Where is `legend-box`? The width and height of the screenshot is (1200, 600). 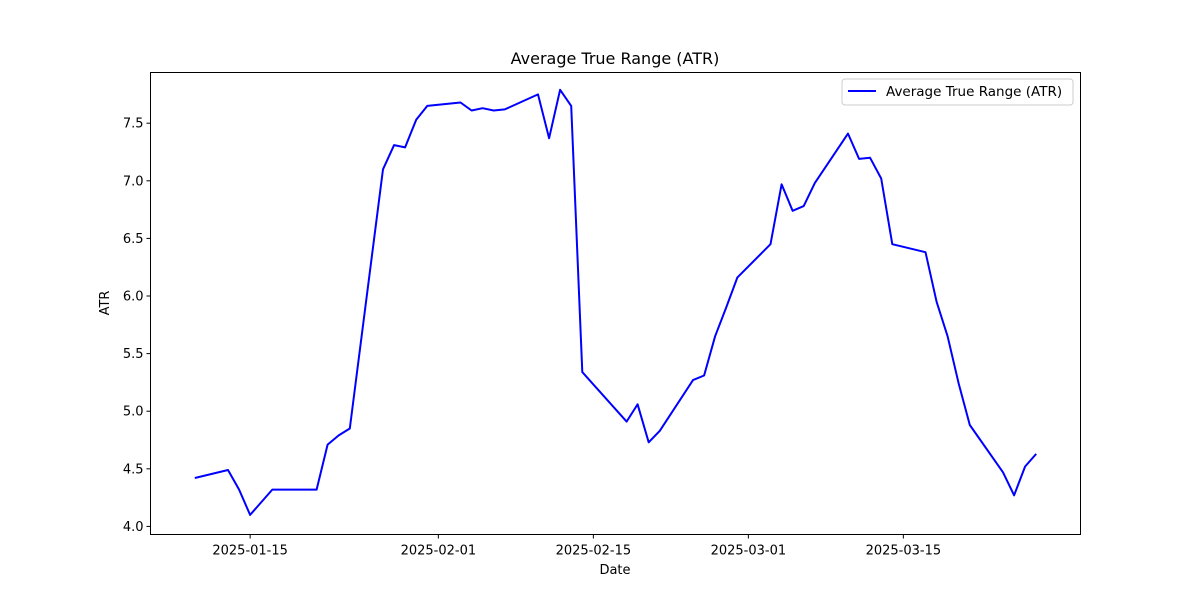 legend-box is located at coordinates (957, 92).